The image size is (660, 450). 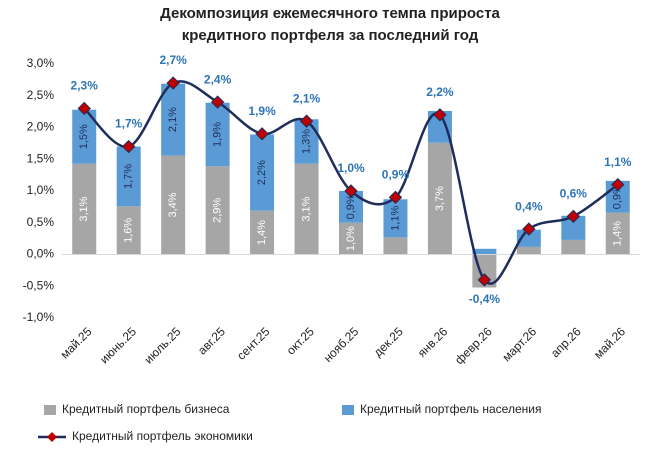 What do you see at coordinates (433, 342) in the screenshot?
I see `x-tick-label: янв.26` at bounding box center [433, 342].